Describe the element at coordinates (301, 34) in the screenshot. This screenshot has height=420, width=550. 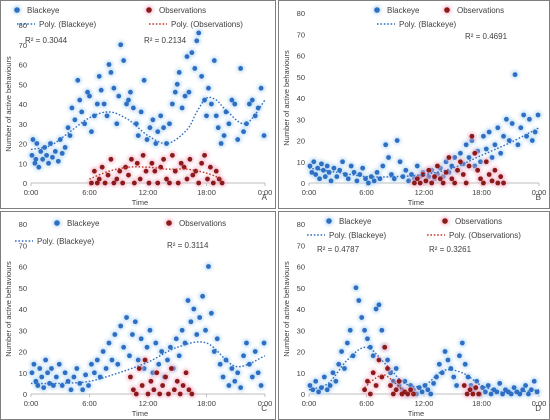
I see `y-tick-label: 70` at that location.